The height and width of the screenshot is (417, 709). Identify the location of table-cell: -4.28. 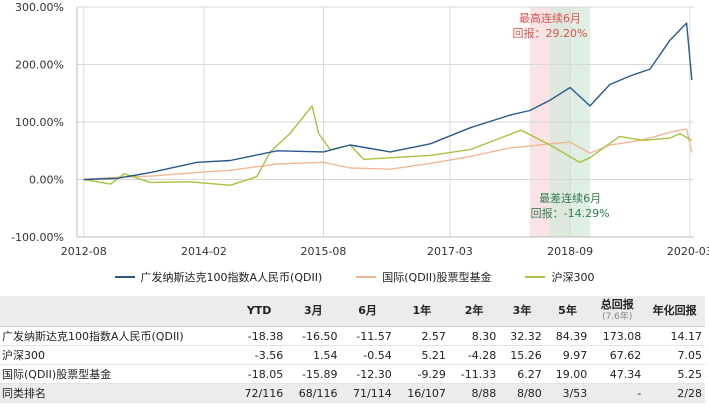
(474, 355).